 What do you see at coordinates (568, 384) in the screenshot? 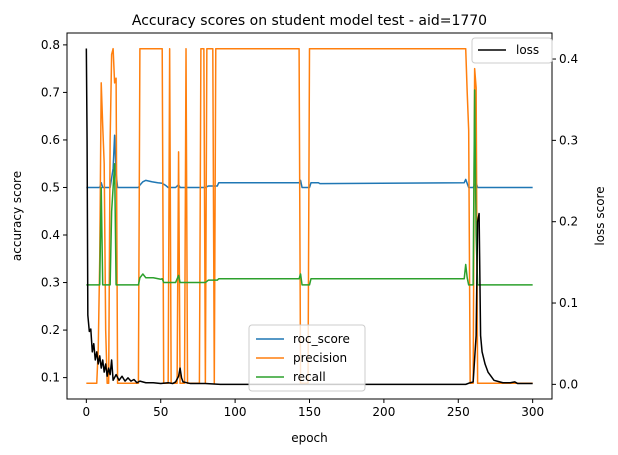
I see `y-right-tick-label: 0.0` at bounding box center [568, 384].